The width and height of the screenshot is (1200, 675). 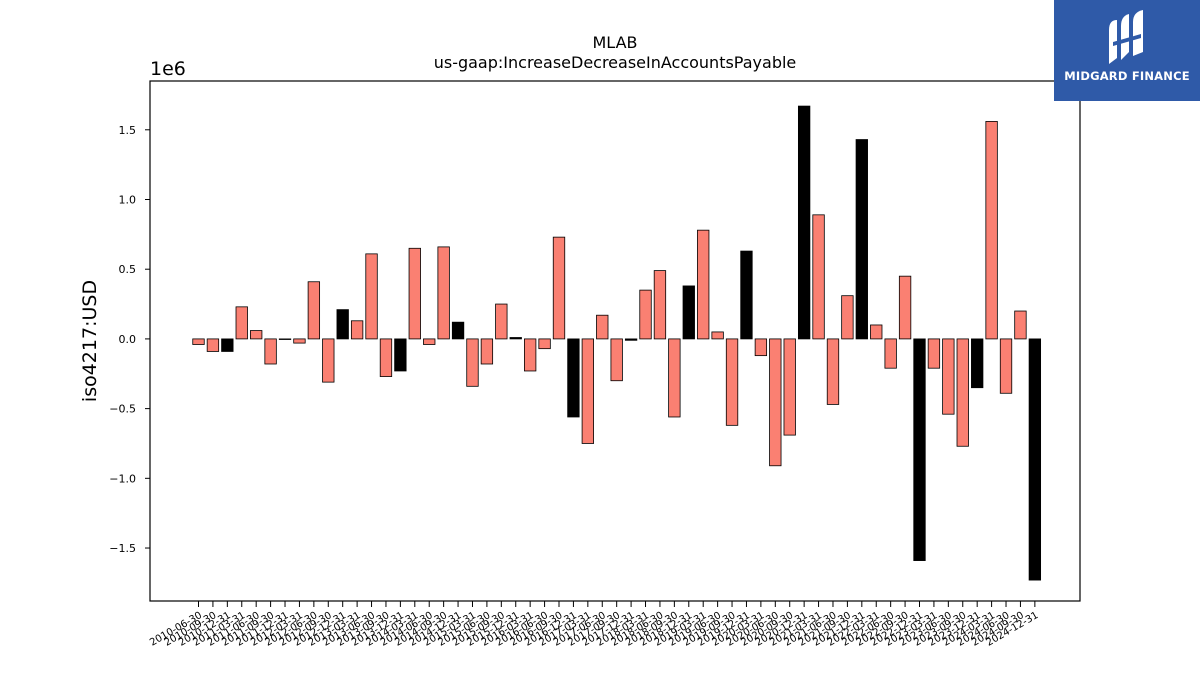 What do you see at coordinates (128, 199) in the screenshot?
I see `y-tick-label: 1.0` at bounding box center [128, 199].